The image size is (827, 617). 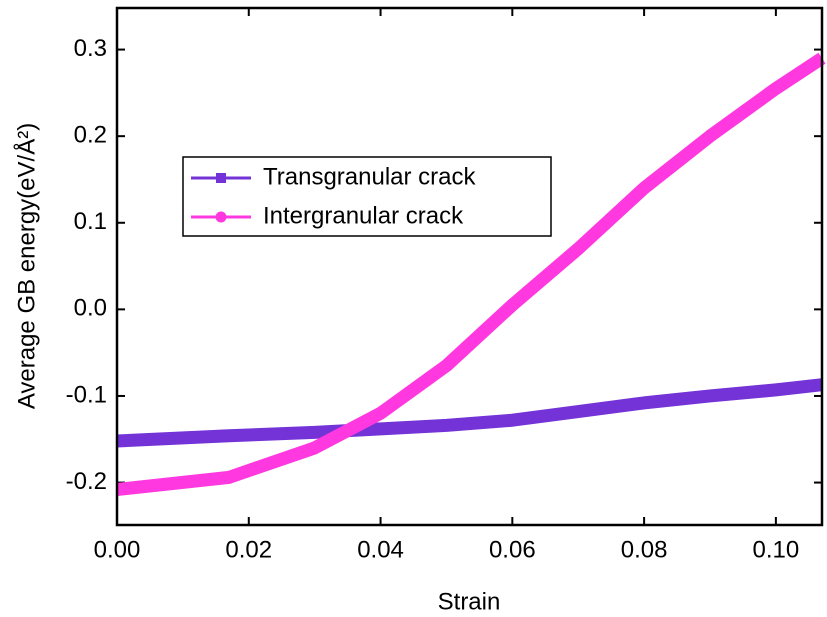 I want to click on legend-label: Intergranular crack, so click(x=363, y=215).